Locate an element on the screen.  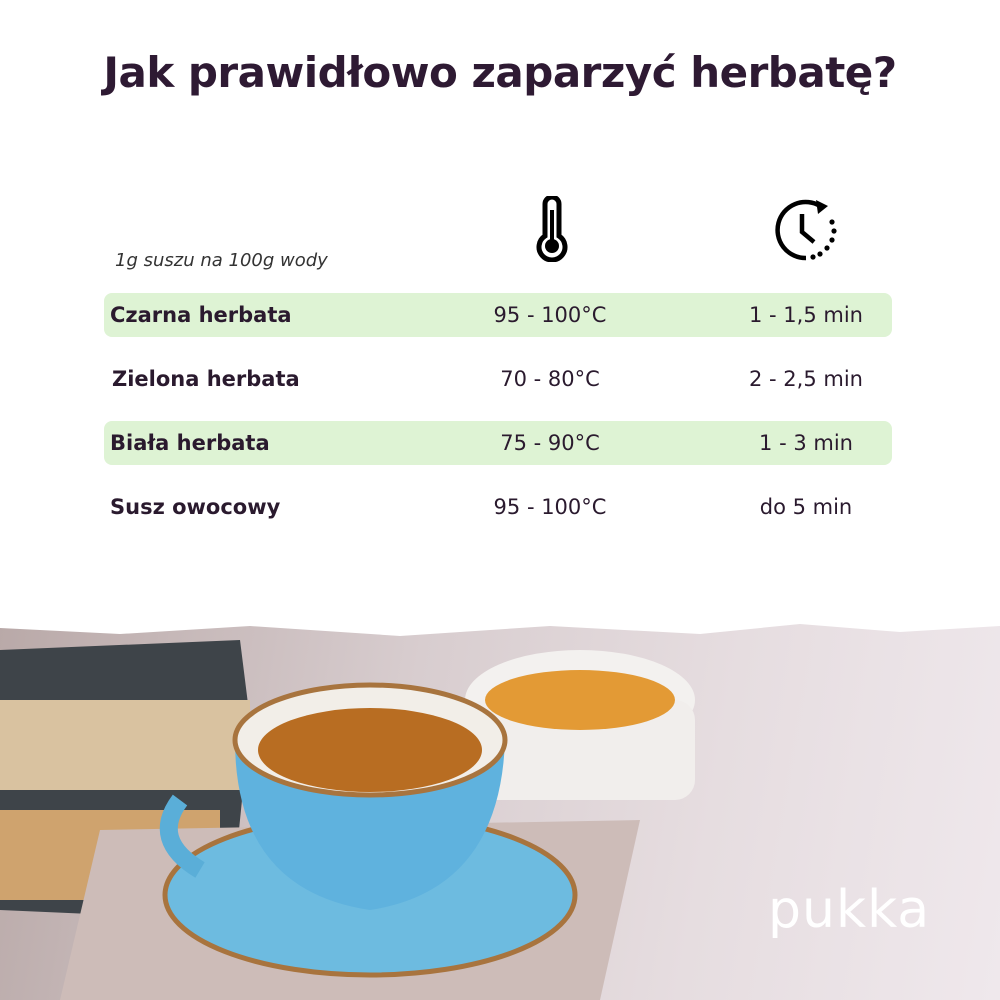
page-title: Jak prawidłowo zaparzyć herbatę? is located at coordinates (500, 72).